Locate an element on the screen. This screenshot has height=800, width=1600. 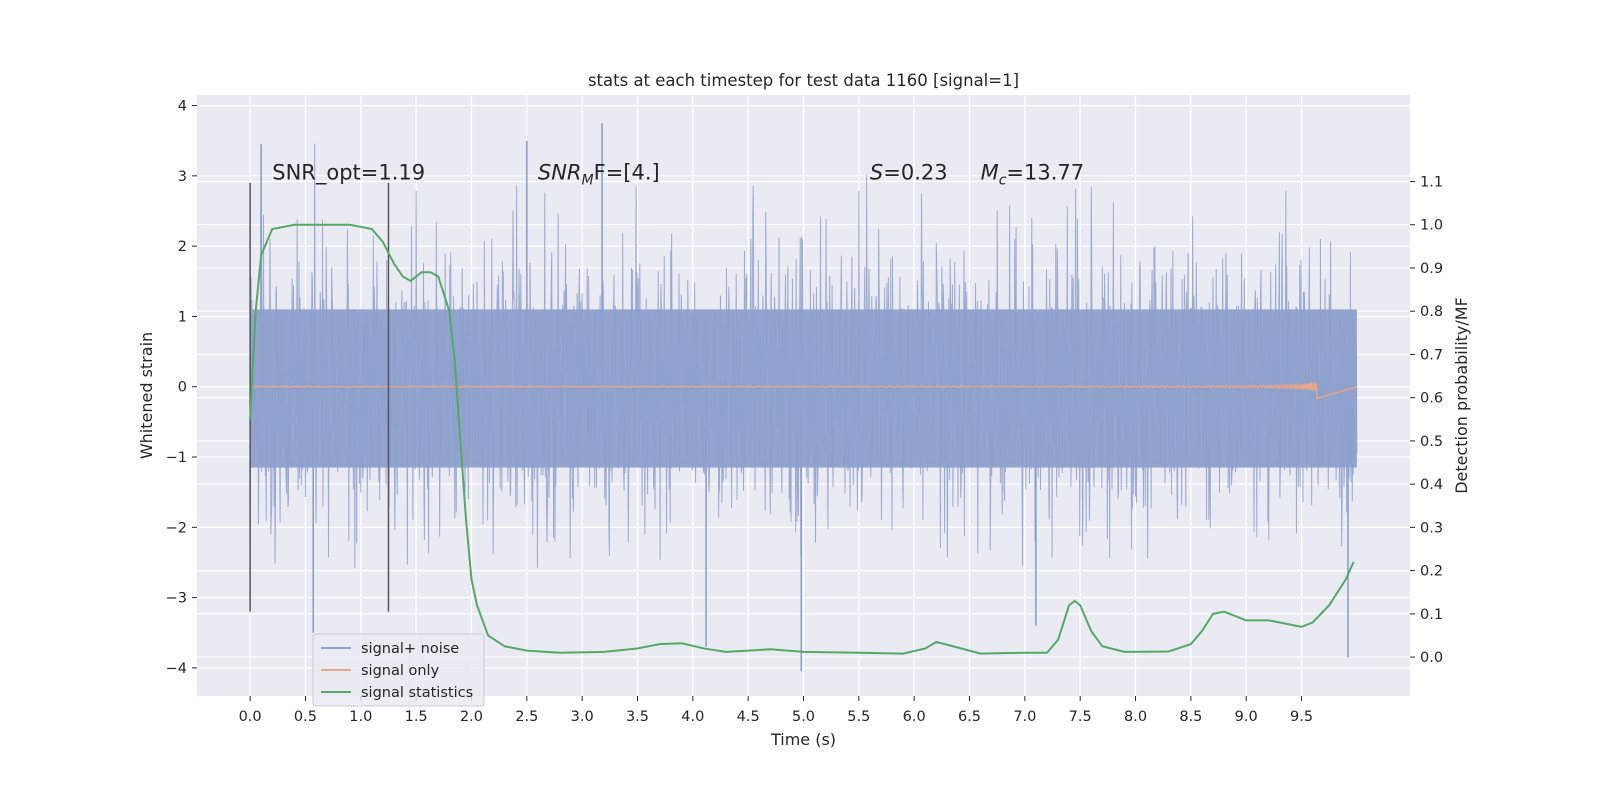
y-tick-label: 4 is located at coordinates (182, 107).